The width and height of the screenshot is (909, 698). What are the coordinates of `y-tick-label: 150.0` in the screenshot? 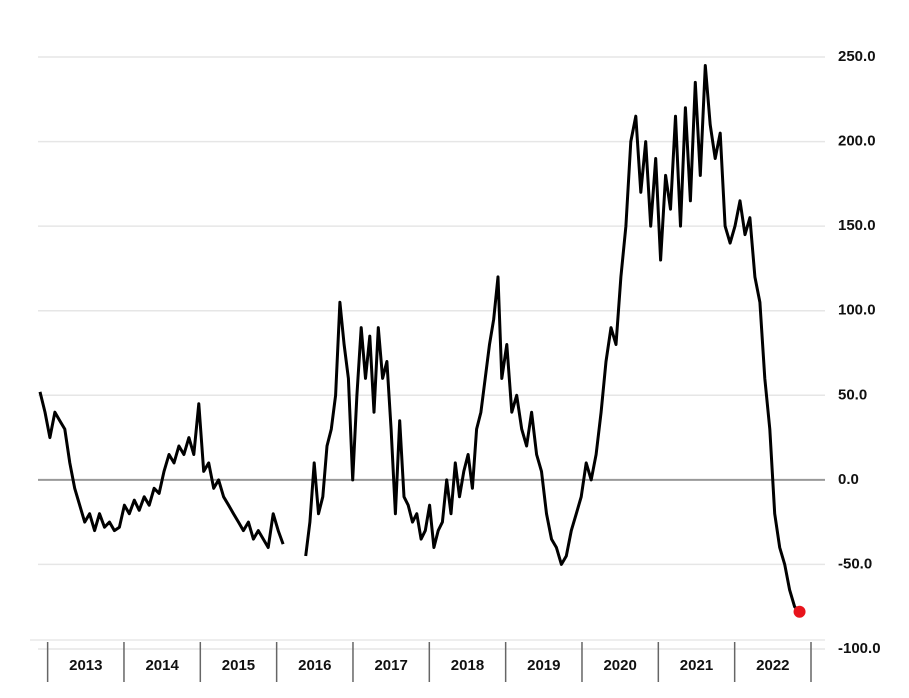 It's located at (857, 225).